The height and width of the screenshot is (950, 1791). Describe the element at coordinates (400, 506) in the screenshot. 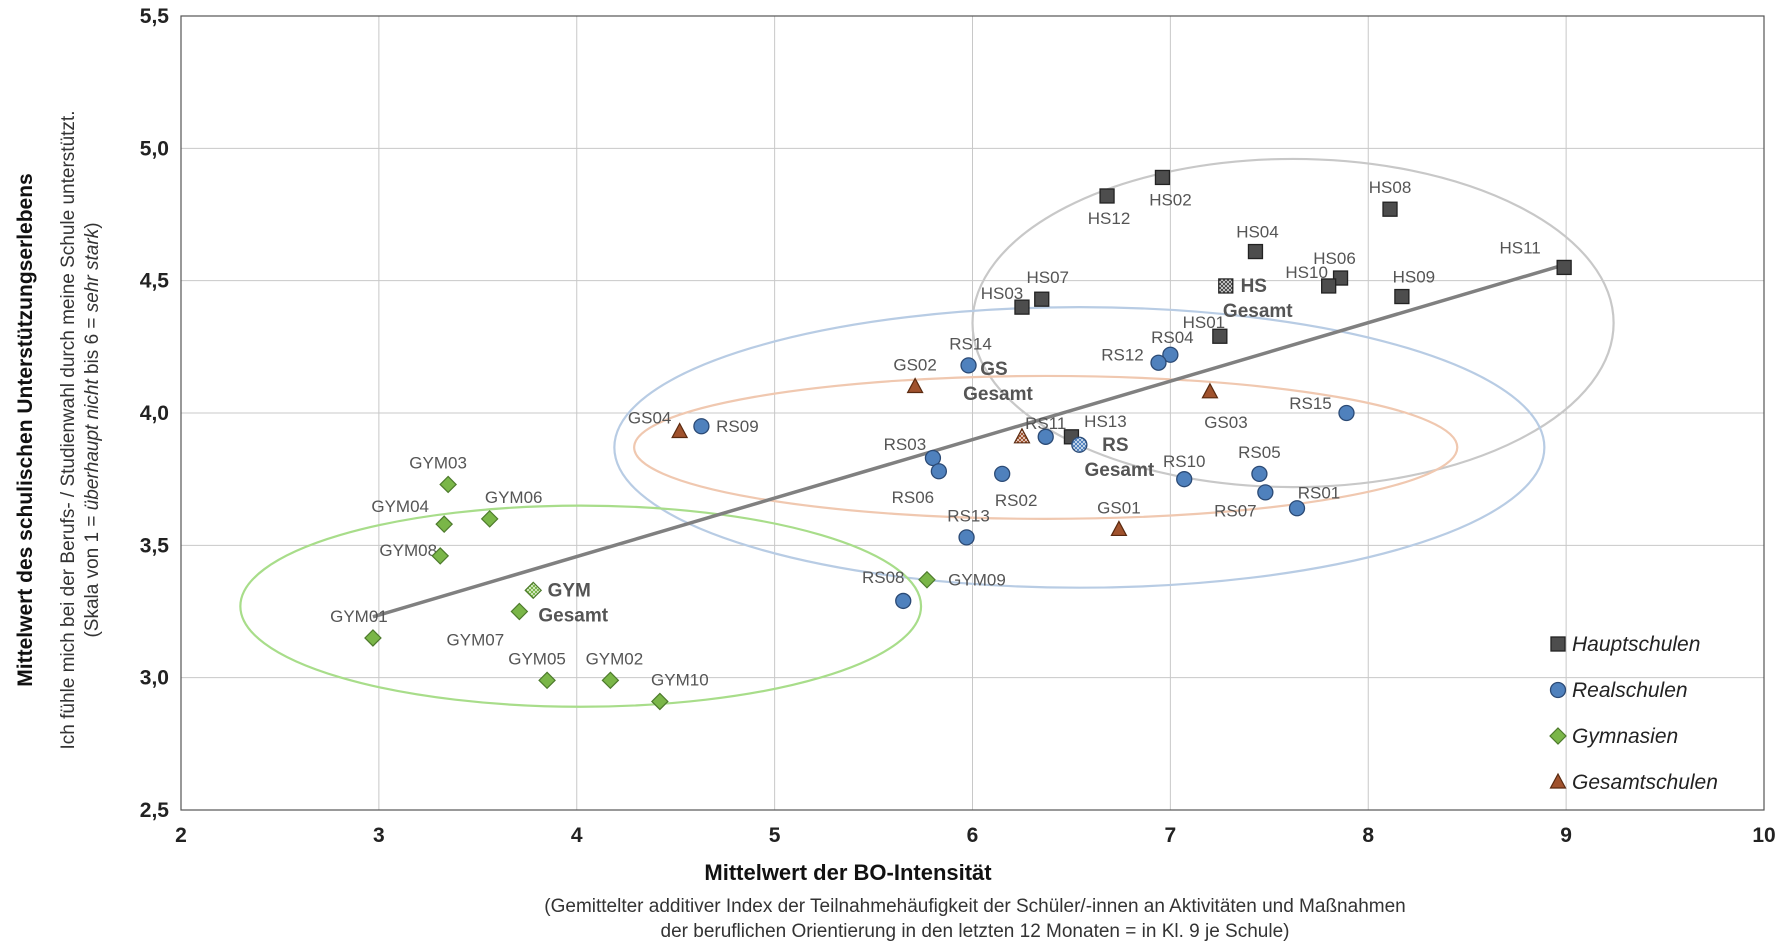

I see `point-label: GYM04` at that location.